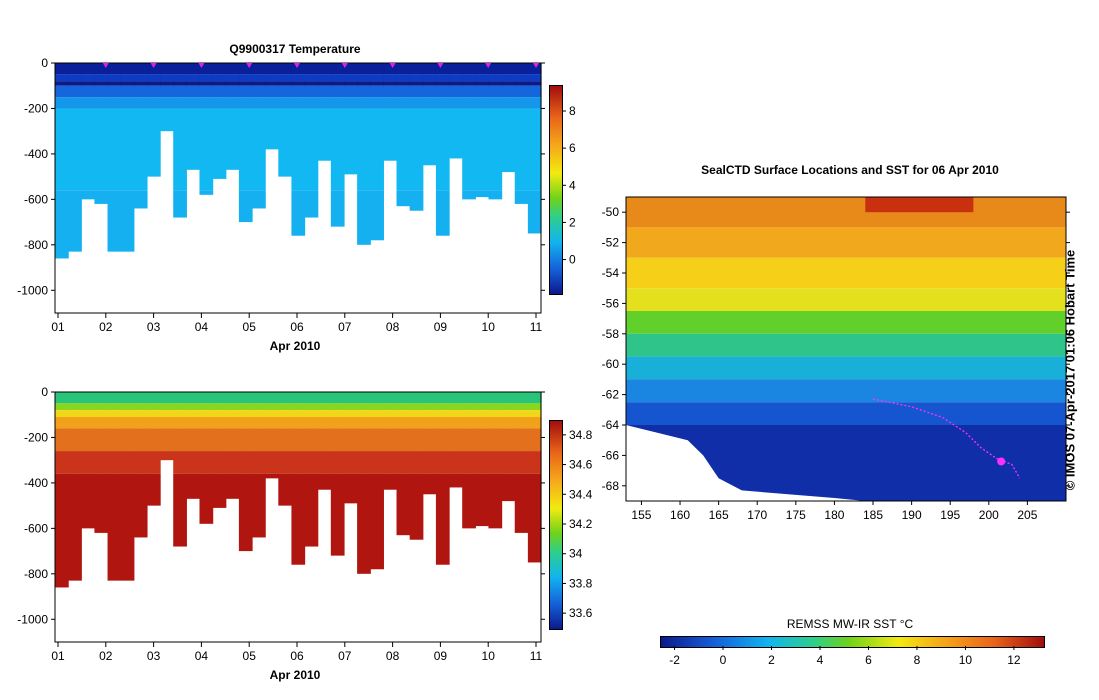 The width and height of the screenshot is (1099, 700). Describe the element at coordinates (572, 185) in the screenshot. I see `colorbar-tick-label: 4` at that location.